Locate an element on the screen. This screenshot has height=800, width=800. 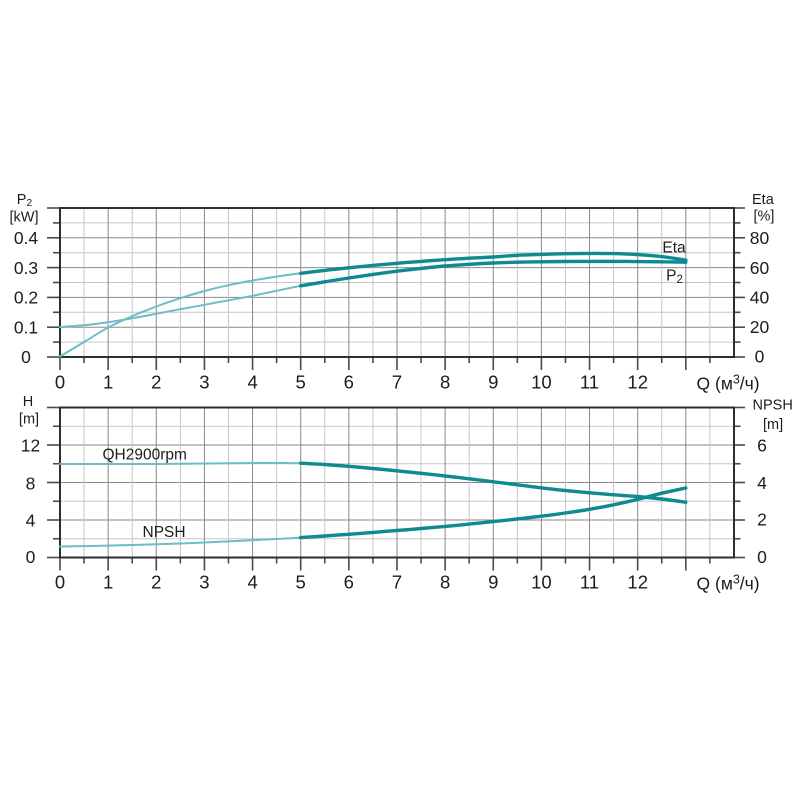
svg-text: 0.1 is located at coordinates (26, 328).